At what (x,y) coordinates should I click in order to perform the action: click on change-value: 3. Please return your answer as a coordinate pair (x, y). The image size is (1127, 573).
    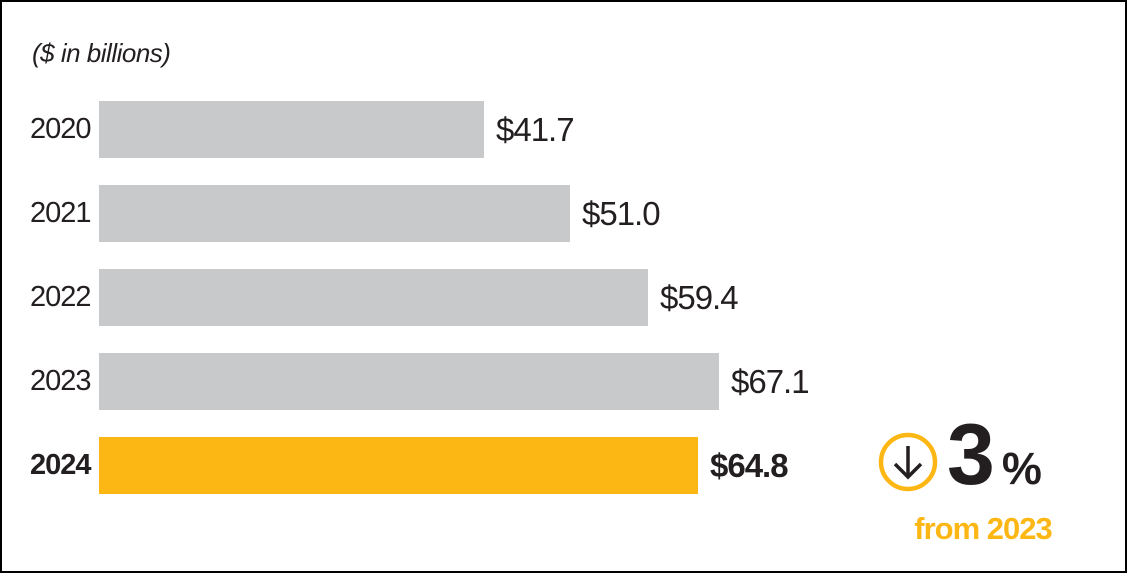
    Looking at the image, I should click on (971, 455).